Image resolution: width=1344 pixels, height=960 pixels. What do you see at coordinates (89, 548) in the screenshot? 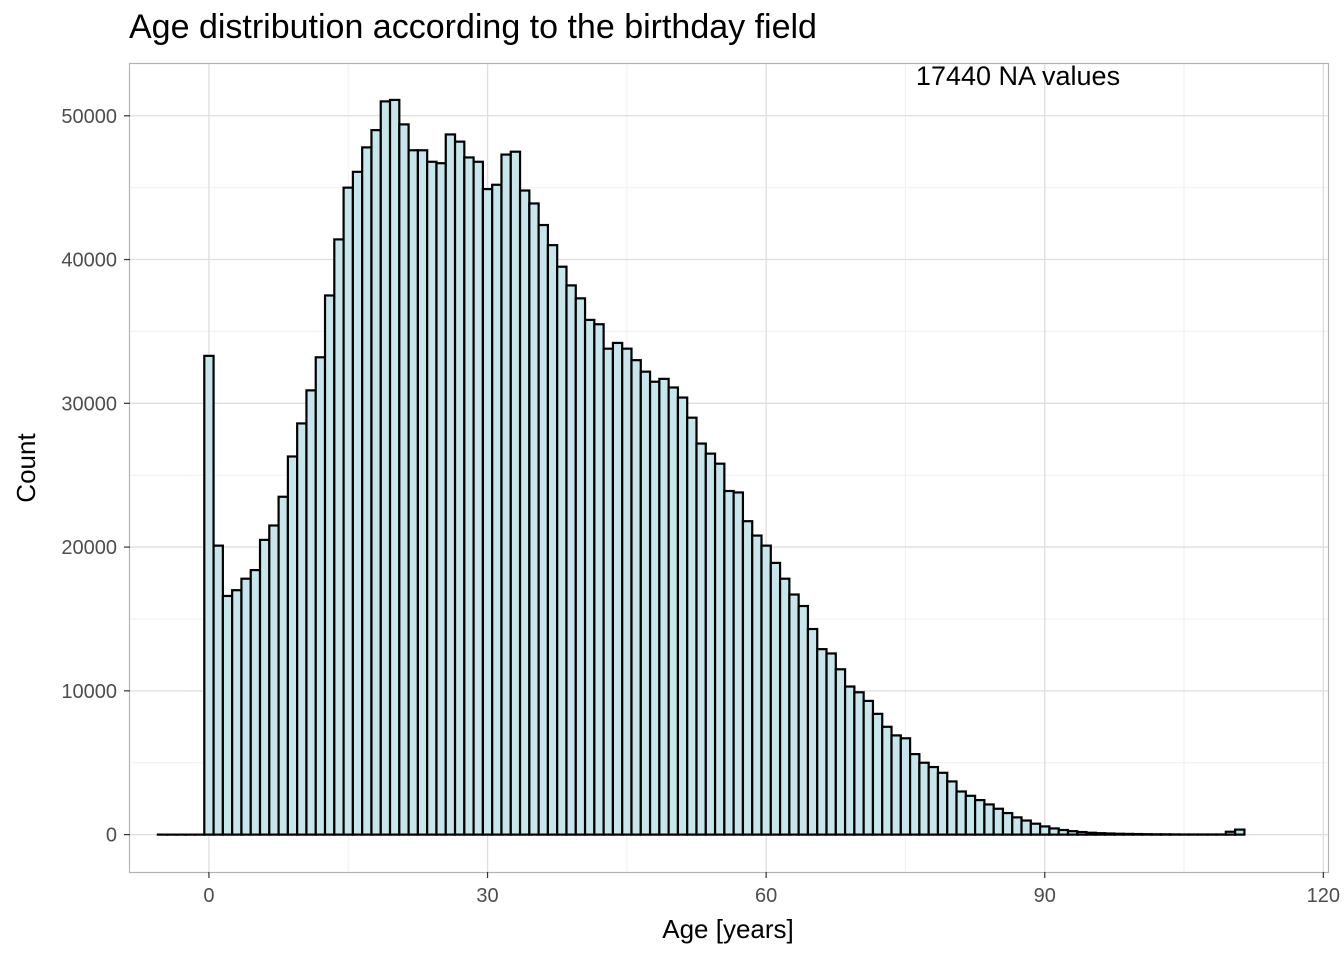
I see `y-tick-label: 20000` at bounding box center [89, 548].